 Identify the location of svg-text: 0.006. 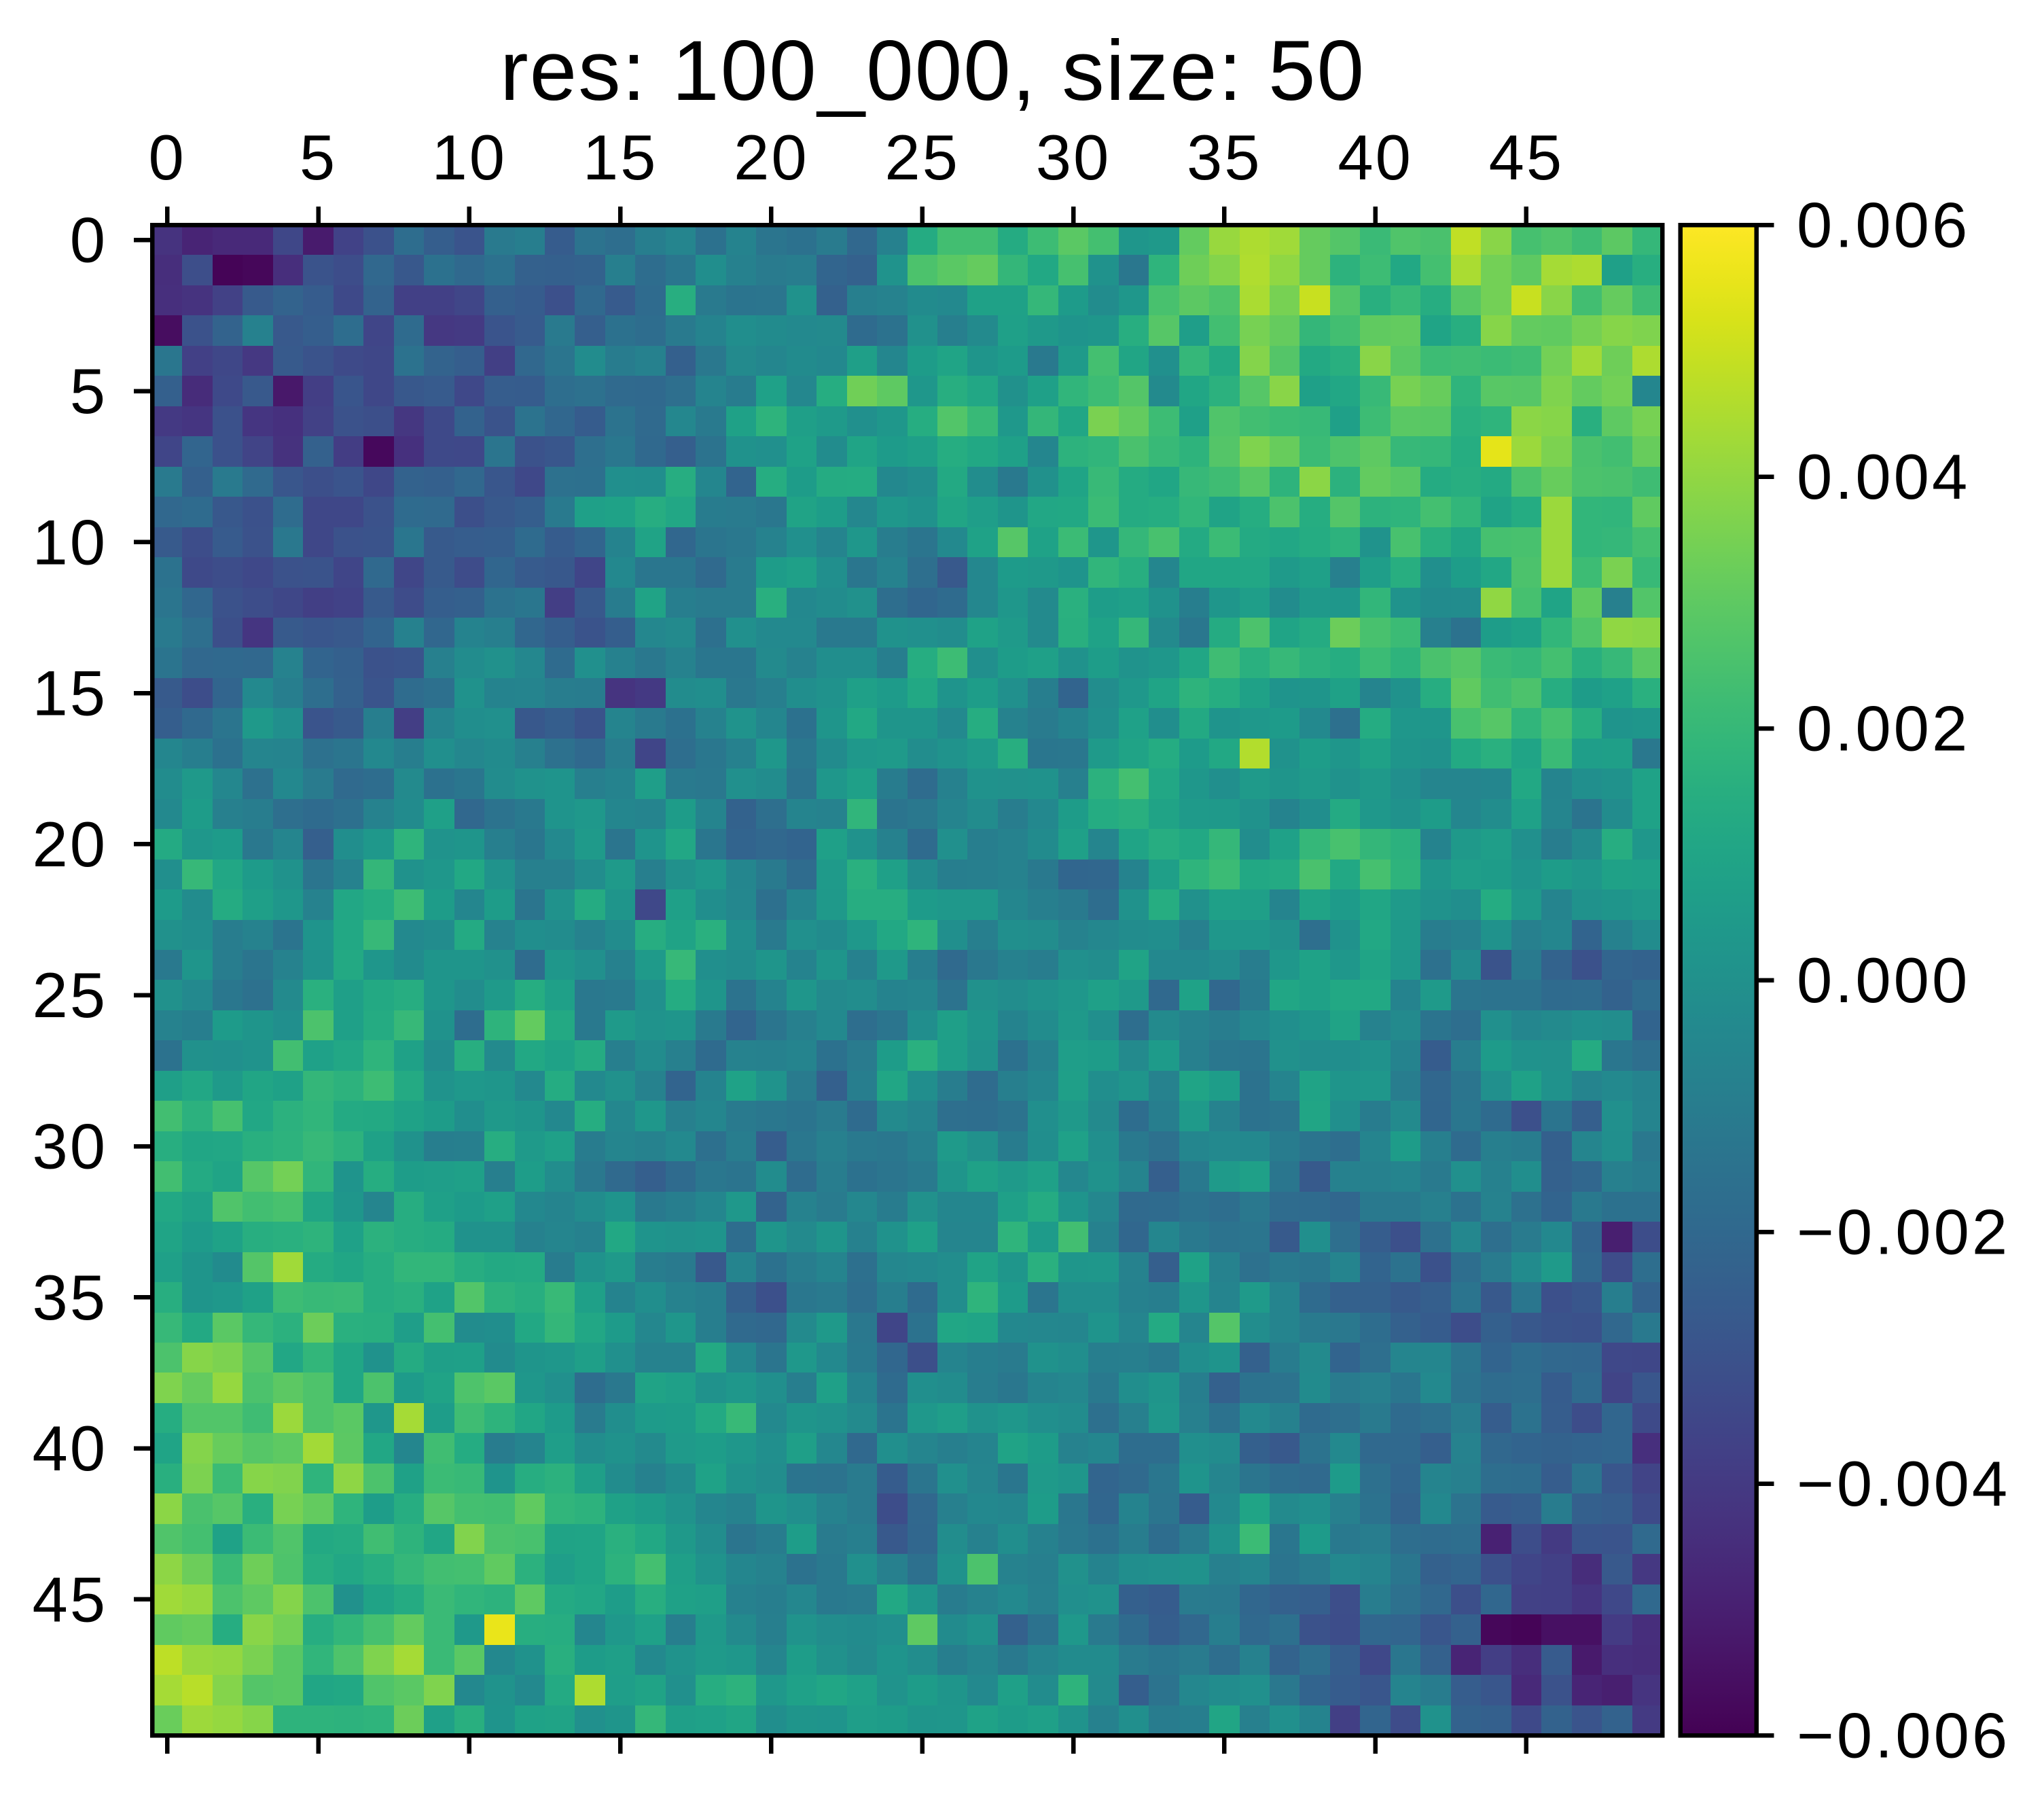
(1883, 225).